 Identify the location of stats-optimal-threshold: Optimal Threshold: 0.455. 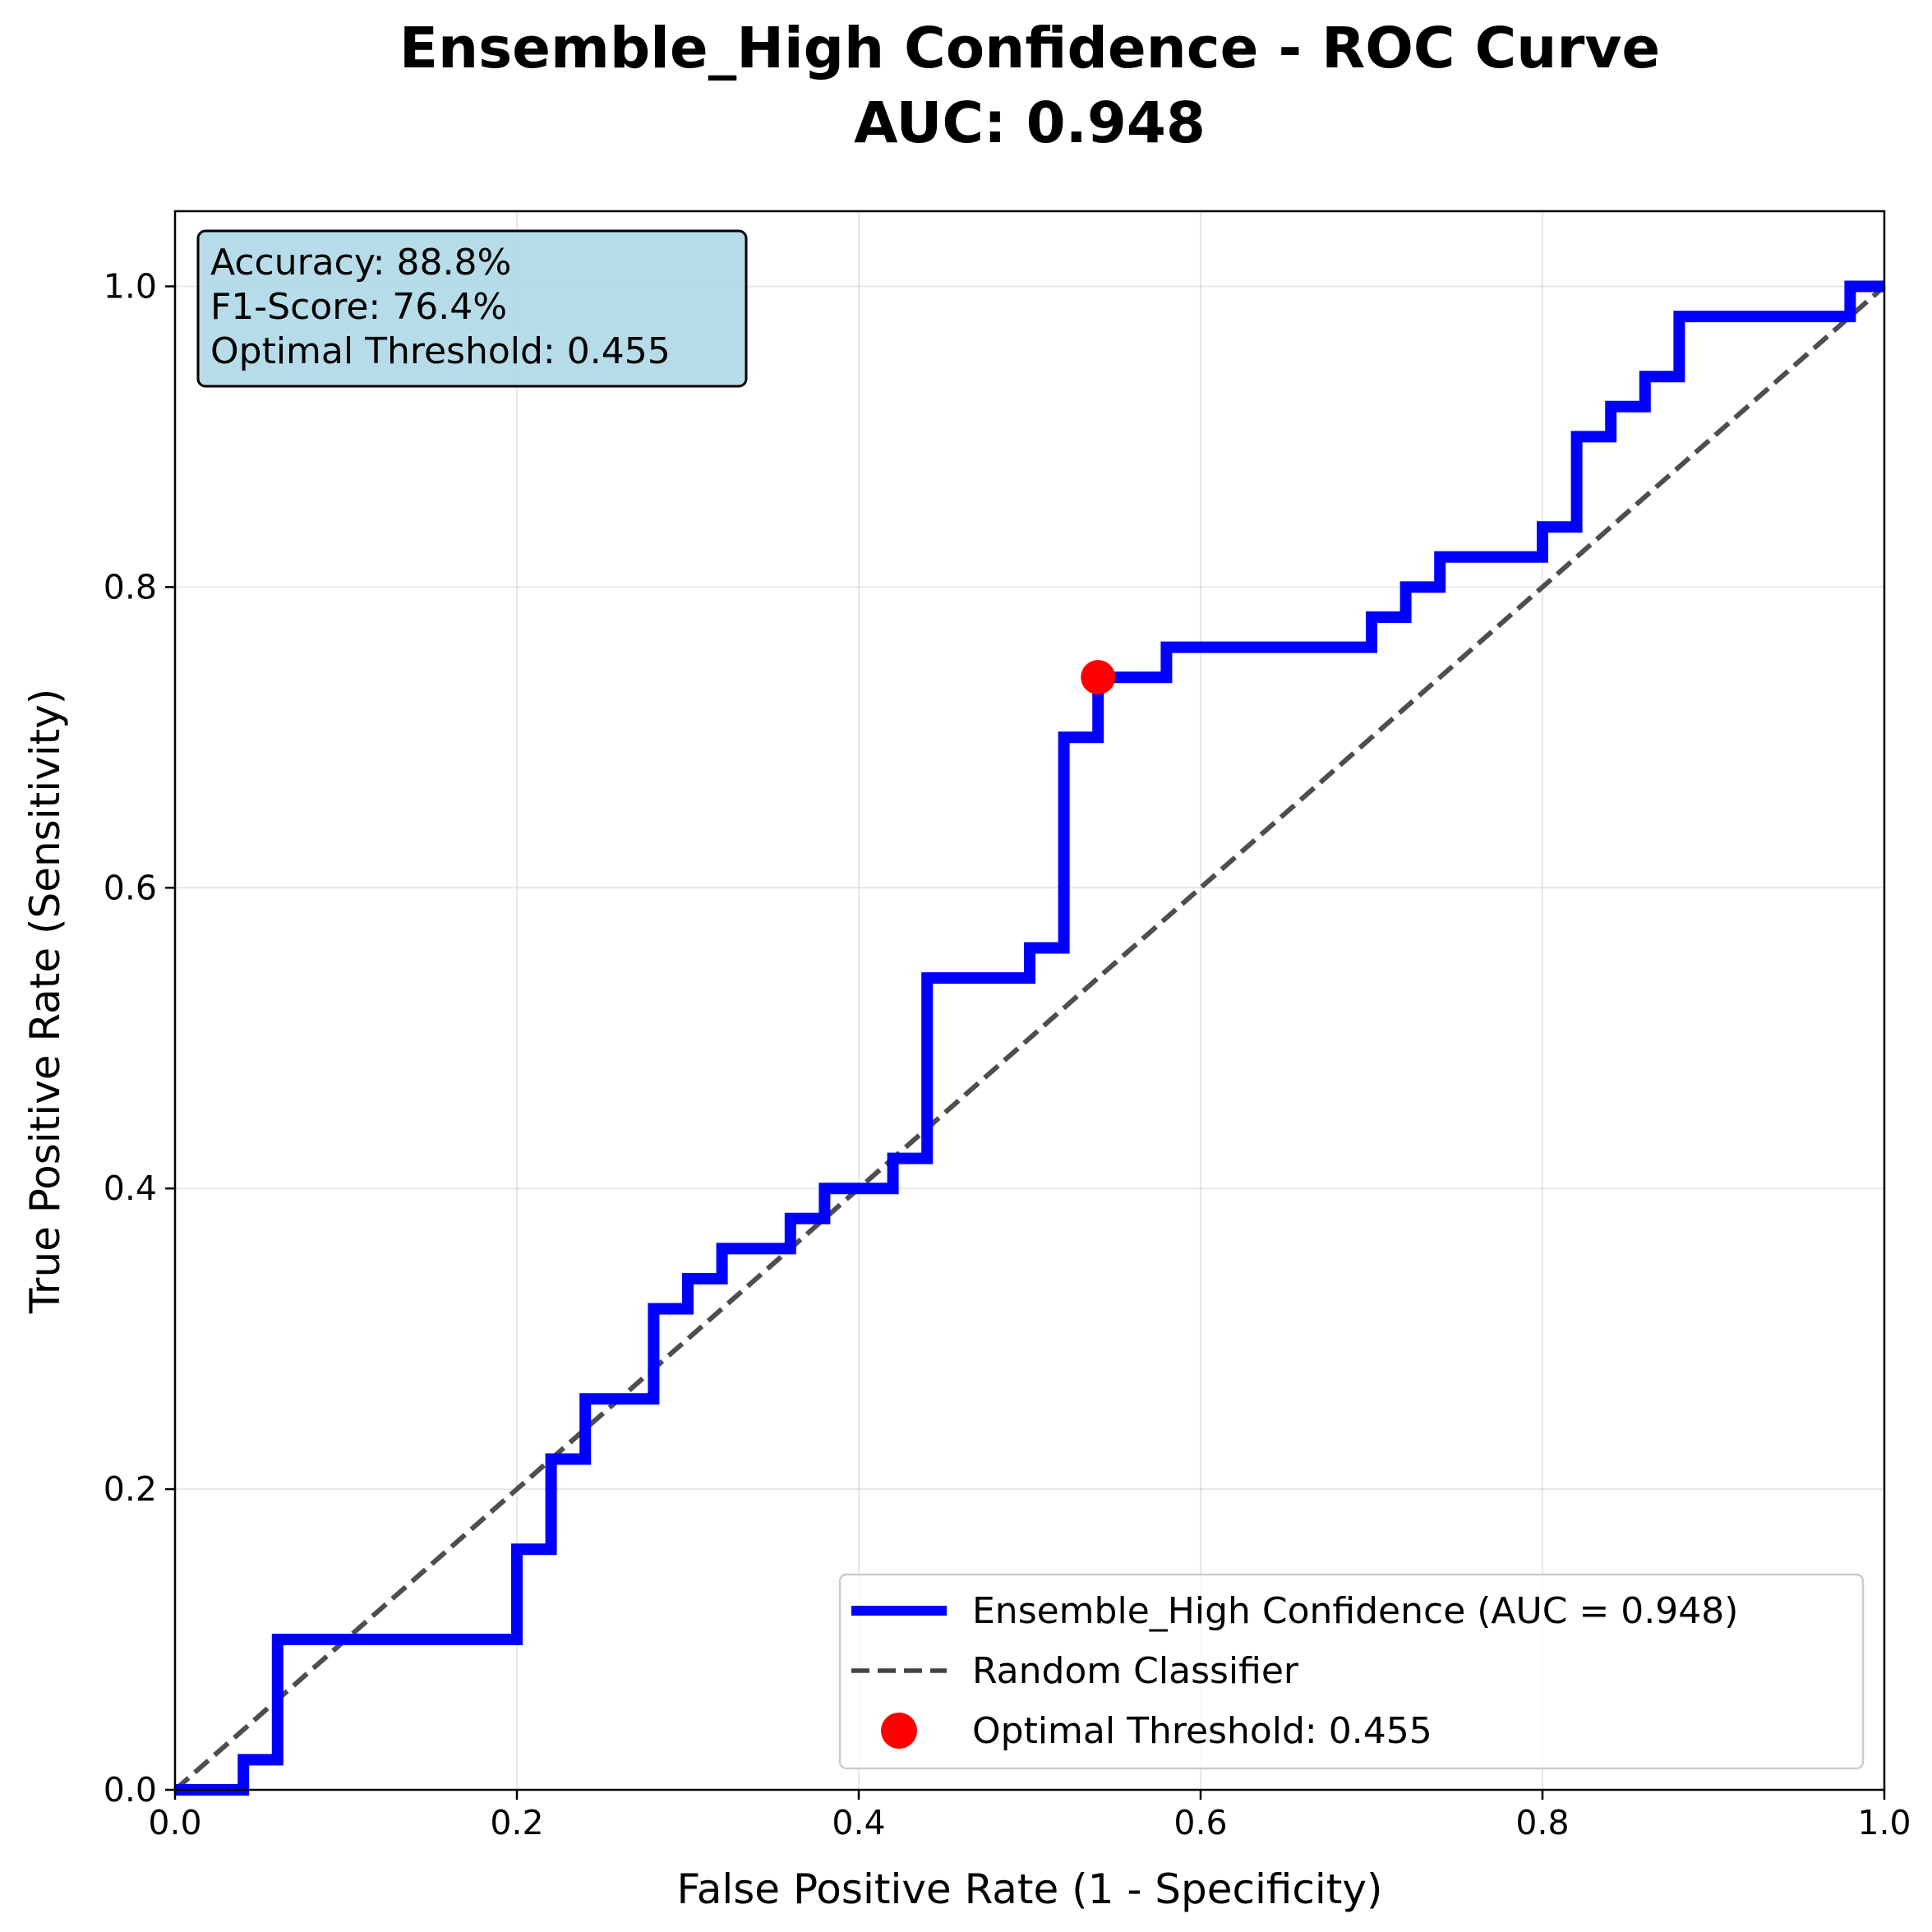
(440, 351).